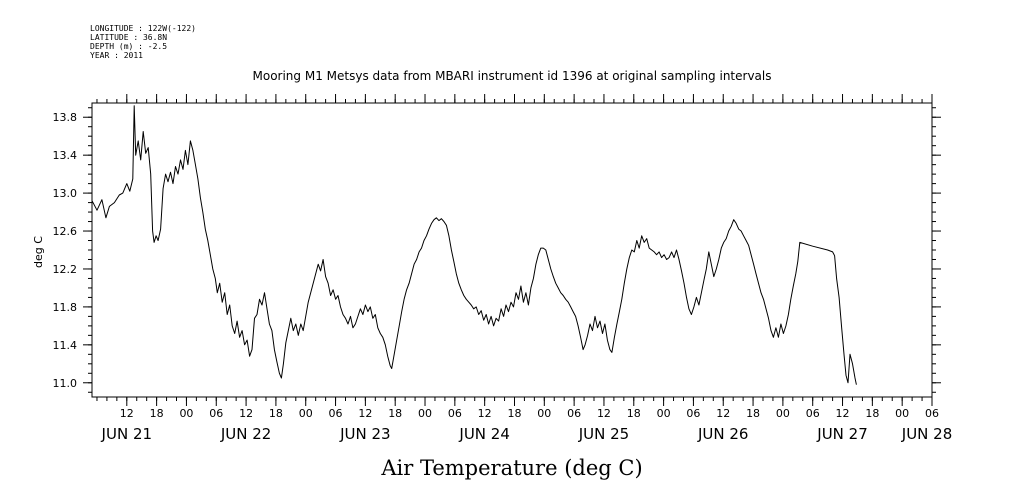 The height and width of the screenshot is (504, 1009). I want to click on x-day-label: JUN 25, so click(603, 434).